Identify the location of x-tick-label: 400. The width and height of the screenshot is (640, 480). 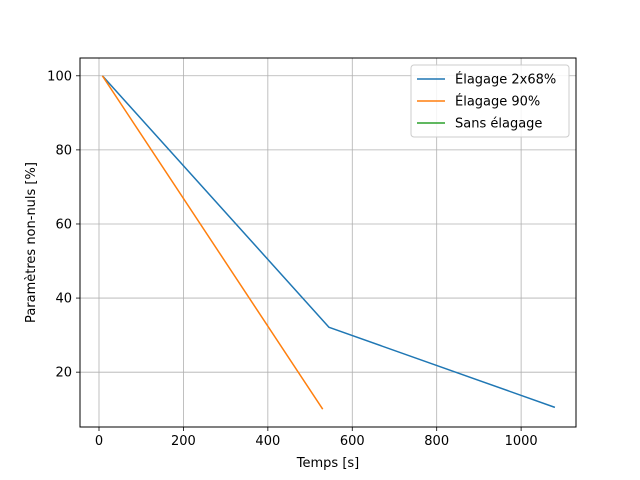
(267, 441).